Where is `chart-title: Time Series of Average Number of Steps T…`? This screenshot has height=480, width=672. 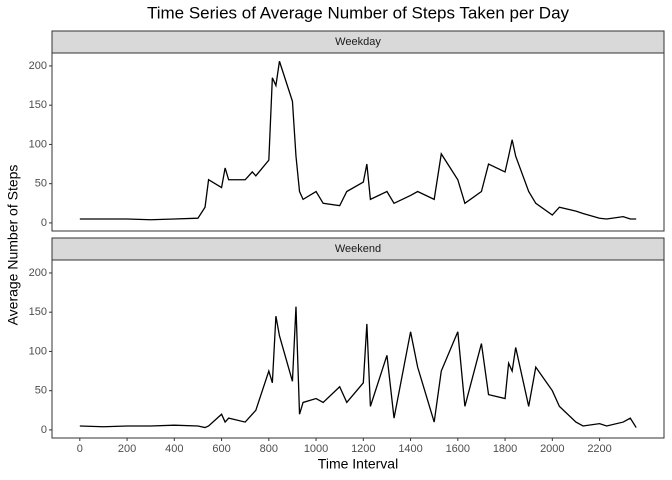 chart-title: Time Series of Average Number of Steps T… is located at coordinates (358, 12).